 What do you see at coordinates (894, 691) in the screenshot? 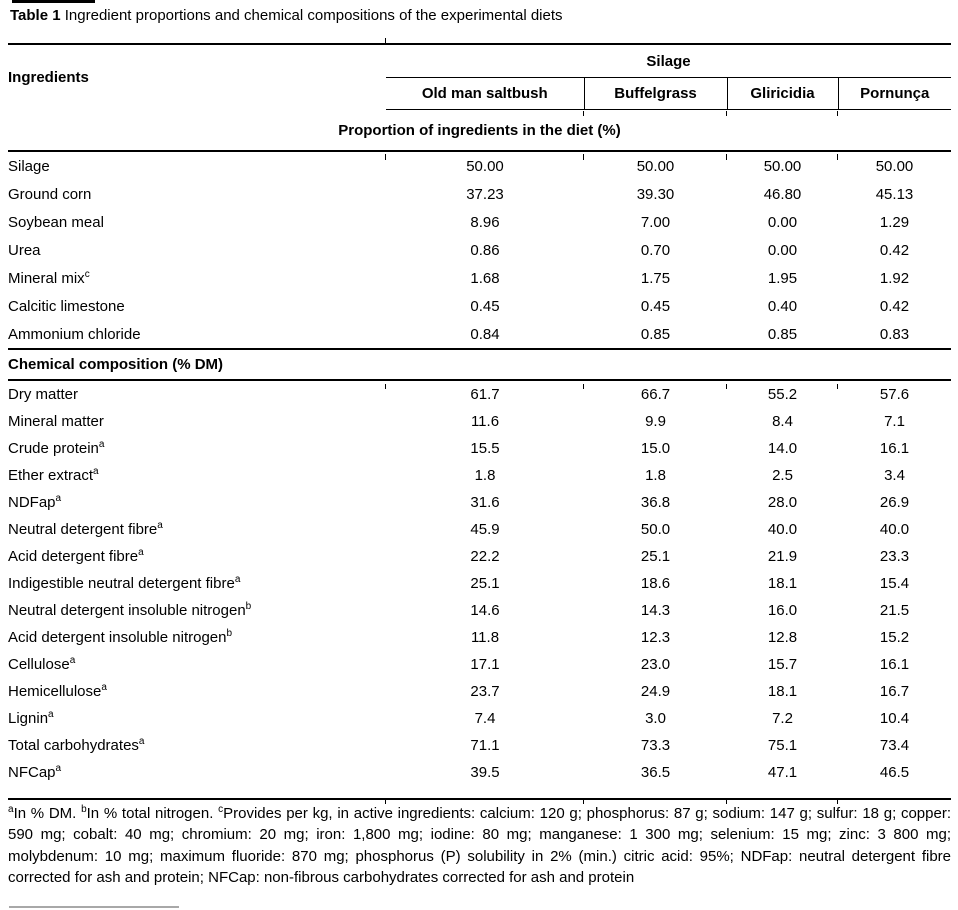
I see `cell-value: 16.7` at bounding box center [894, 691].